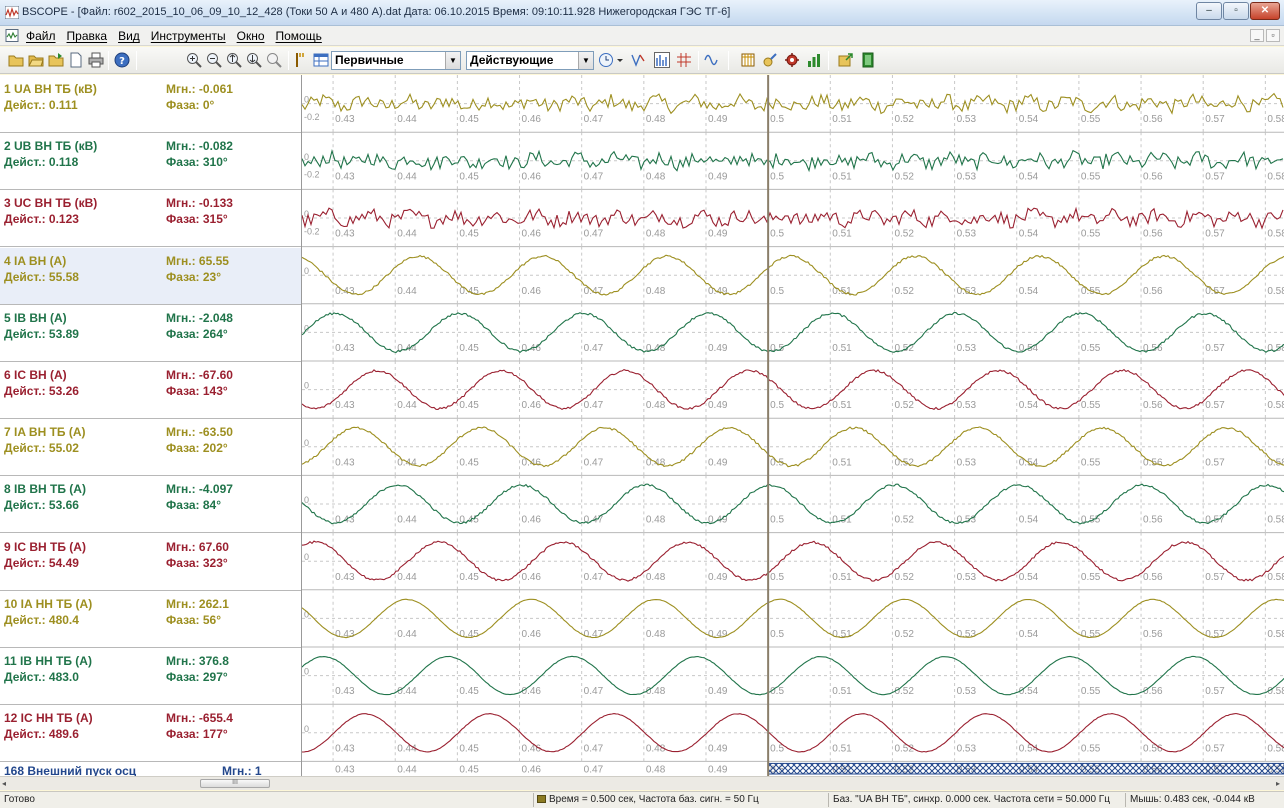  What do you see at coordinates (12, 35) in the screenshot?
I see `document-icon` at bounding box center [12, 35].